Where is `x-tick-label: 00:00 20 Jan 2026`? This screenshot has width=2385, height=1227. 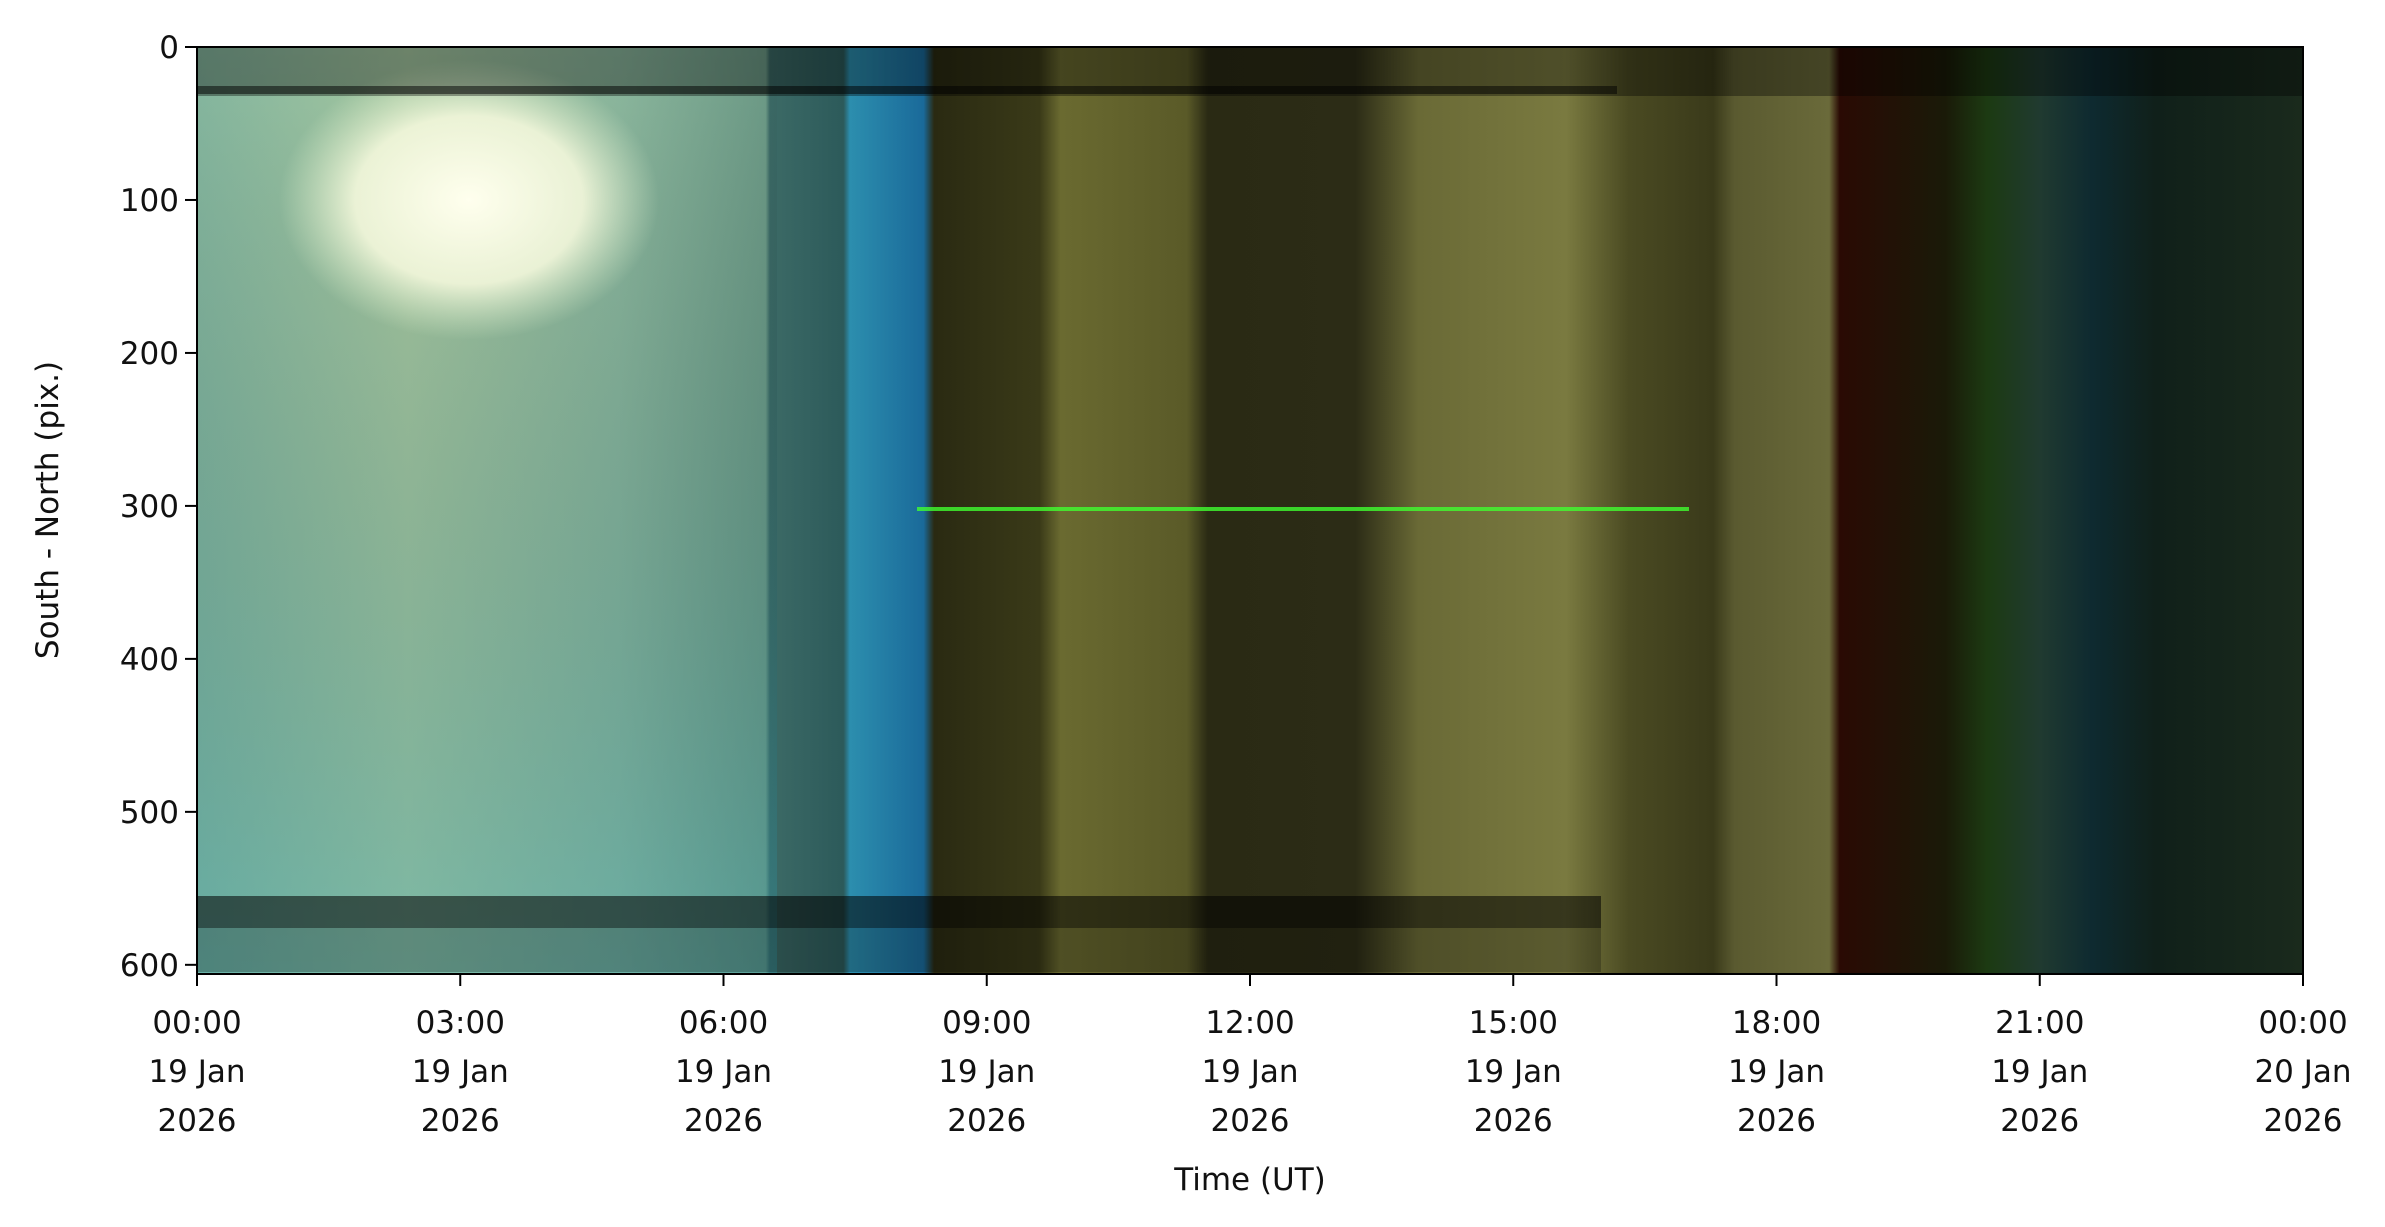 x-tick-label: 00:00 20 Jan 2026 is located at coordinates (2302, 1072).